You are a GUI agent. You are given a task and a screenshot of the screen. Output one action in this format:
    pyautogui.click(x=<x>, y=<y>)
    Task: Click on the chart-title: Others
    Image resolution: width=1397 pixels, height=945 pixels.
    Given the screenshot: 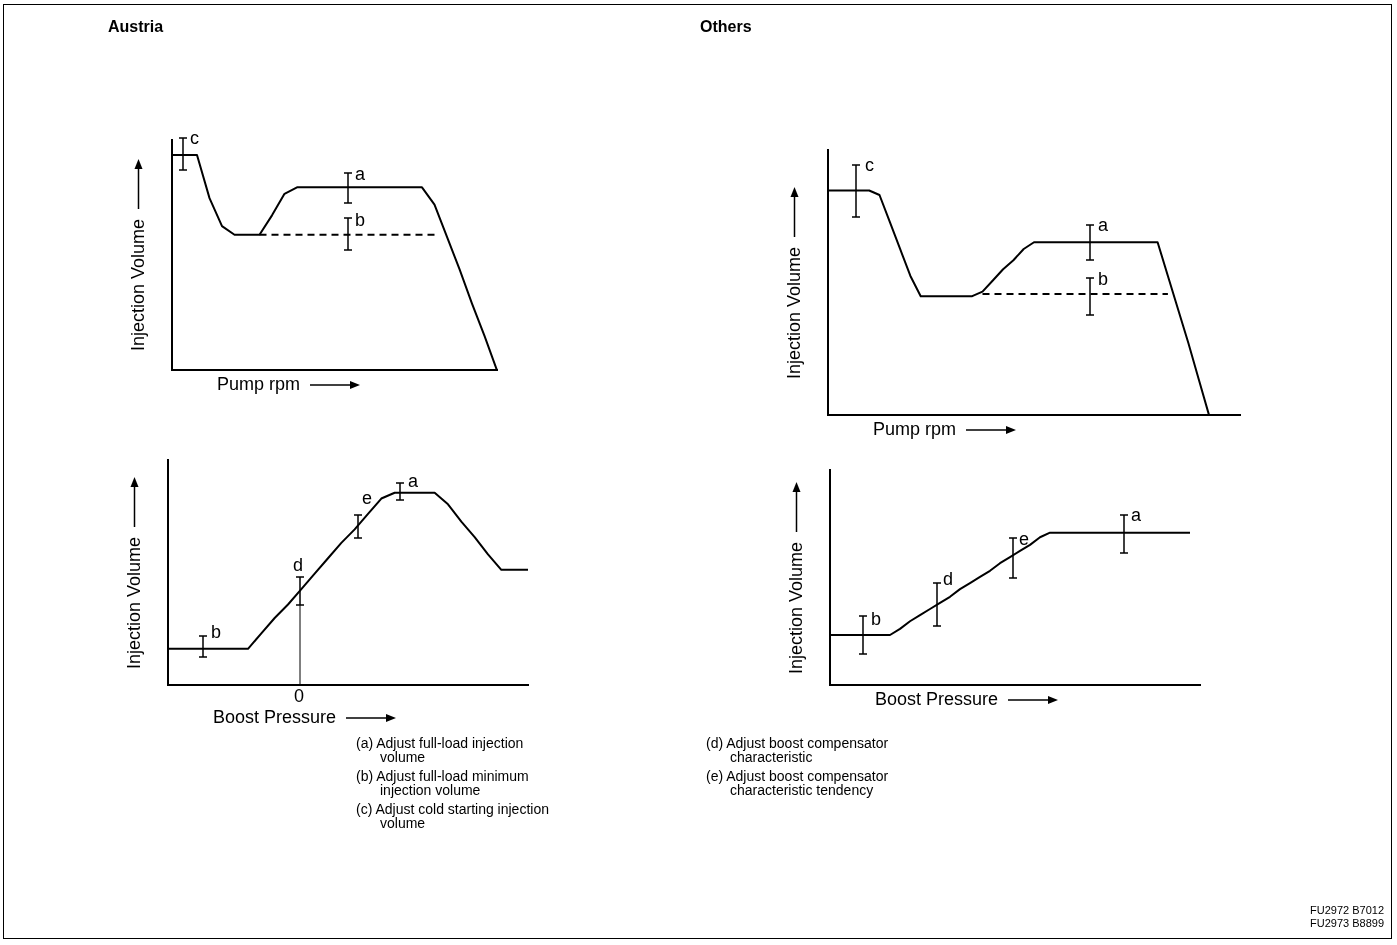 What is the action you would take?
    pyautogui.click(x=726, y=27)
    